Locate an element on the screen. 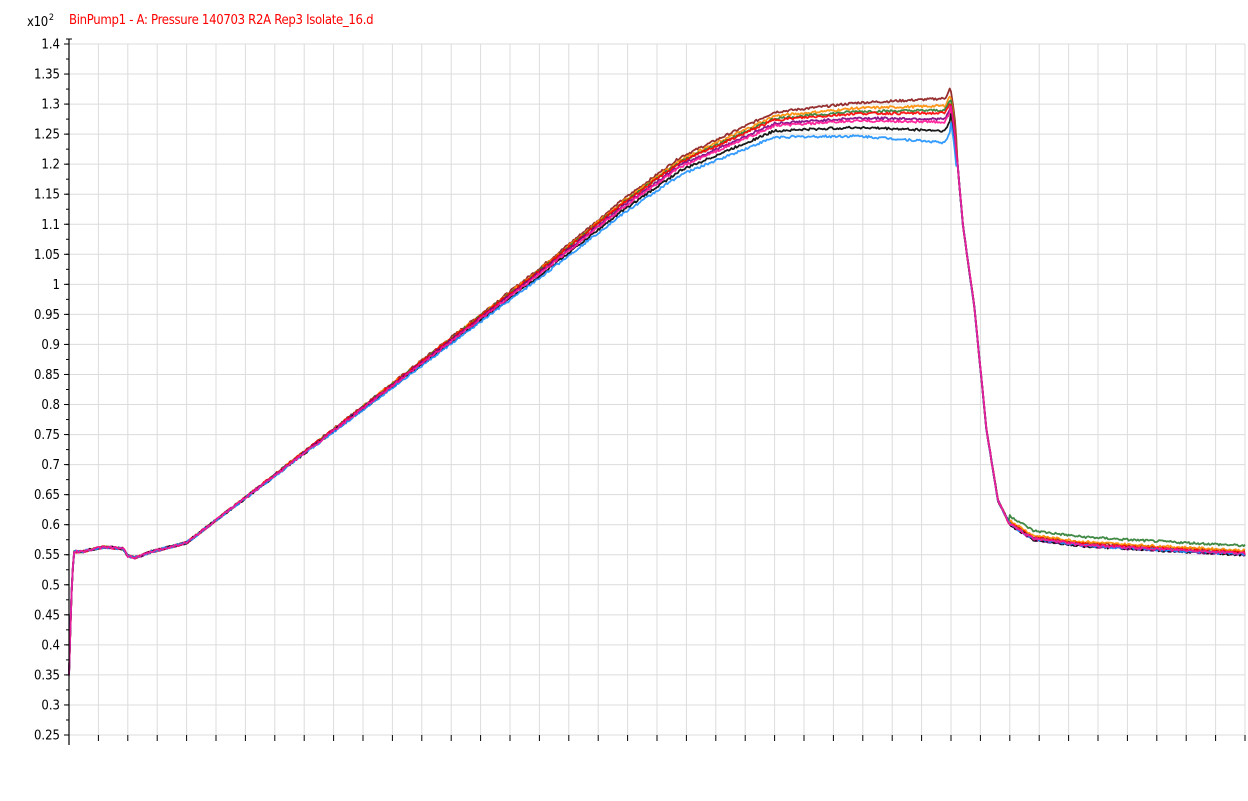  y-tick-label: 0.6 is located at coordinates (50, 525).